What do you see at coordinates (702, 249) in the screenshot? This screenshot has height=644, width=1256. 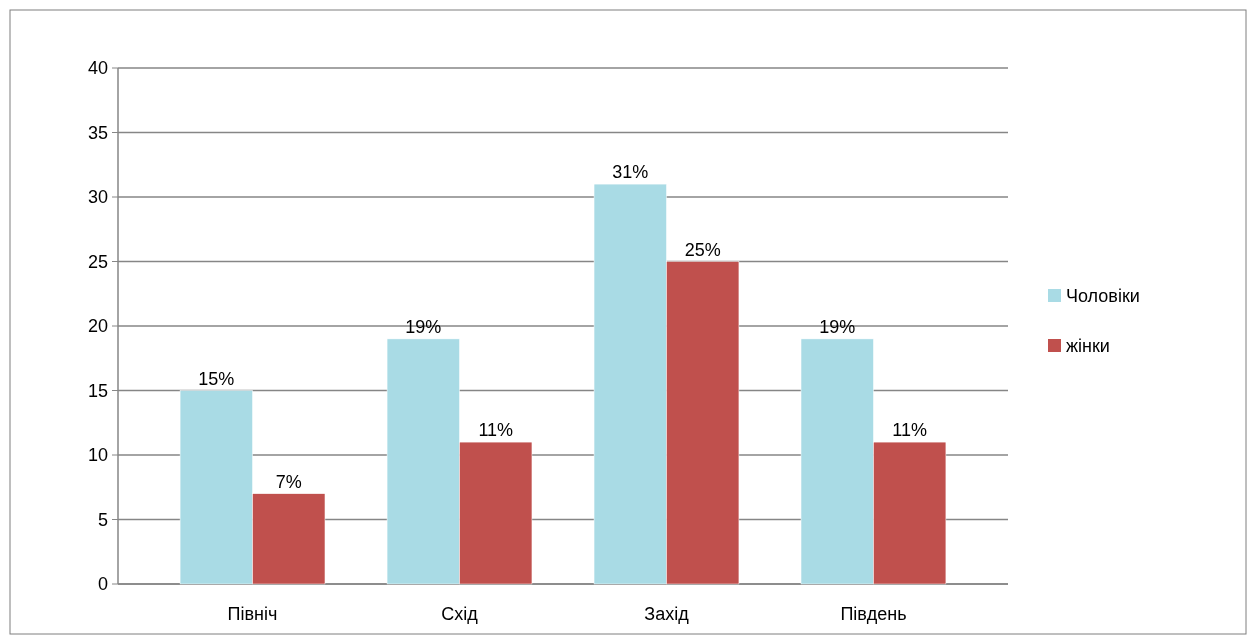 I see `data-label: 25%` at bounding box center [702, 249].